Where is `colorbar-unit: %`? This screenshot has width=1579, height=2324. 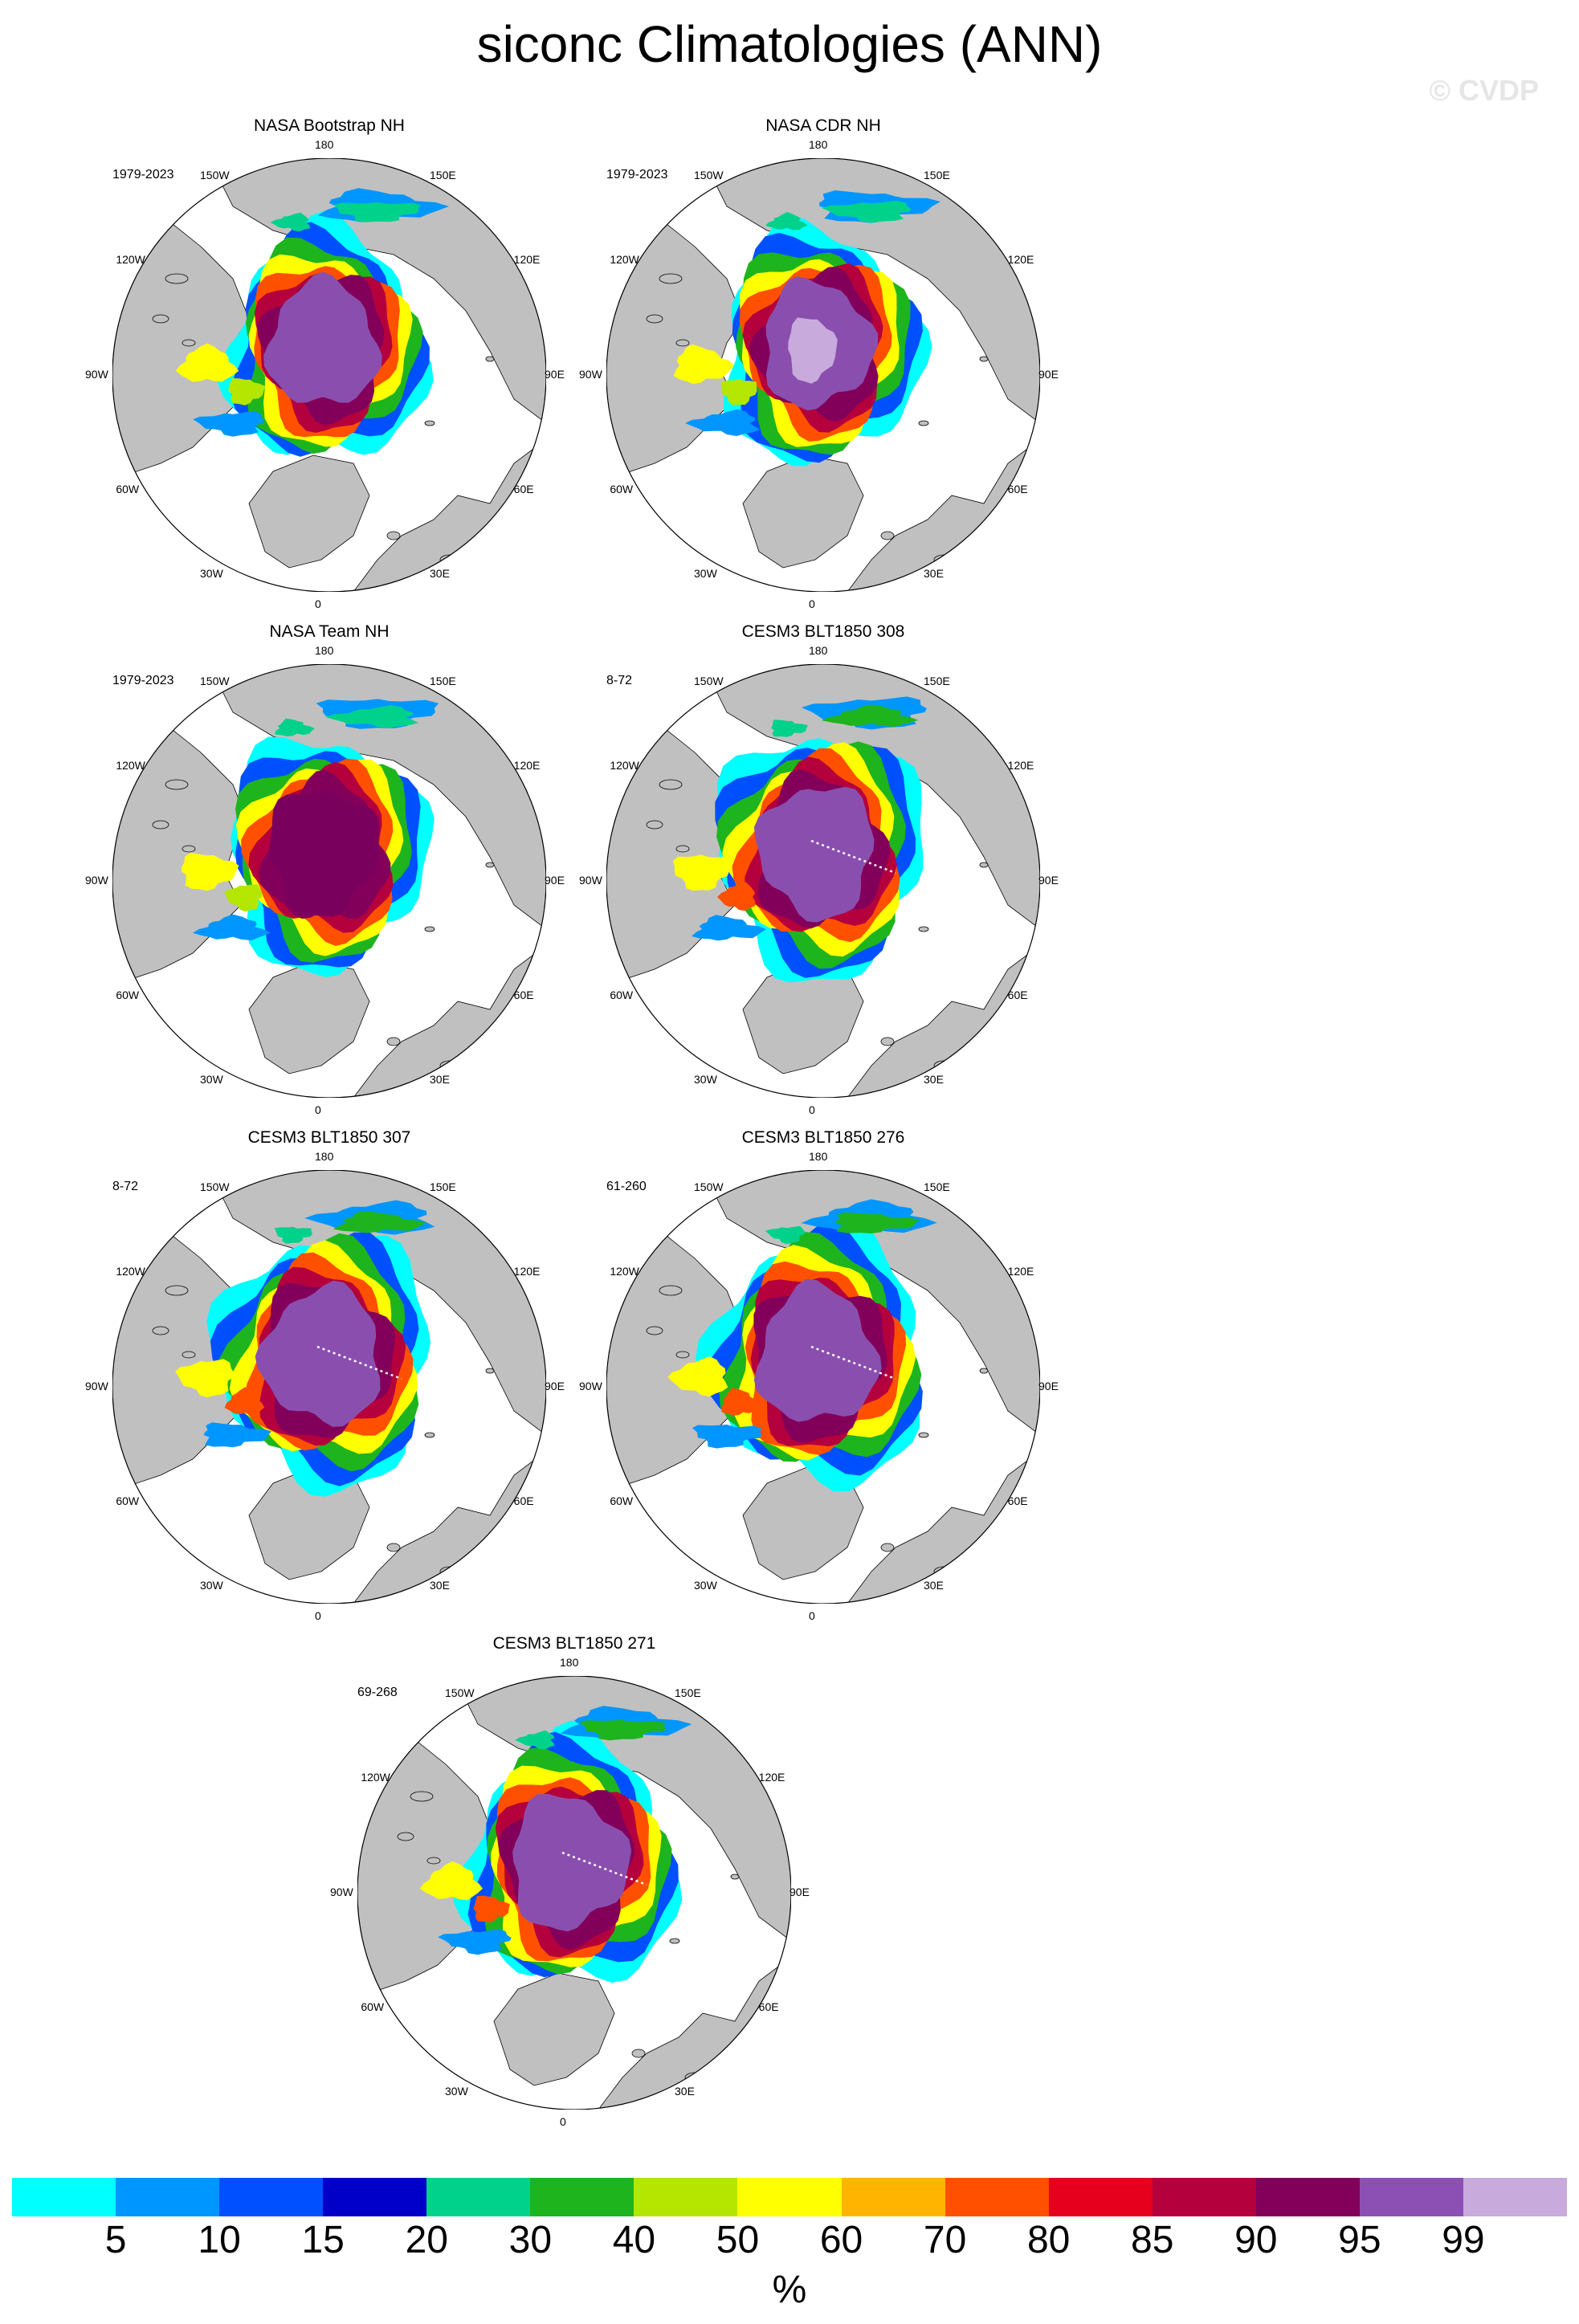
colorbar-unit: % is located at coordinates (789, 2290).